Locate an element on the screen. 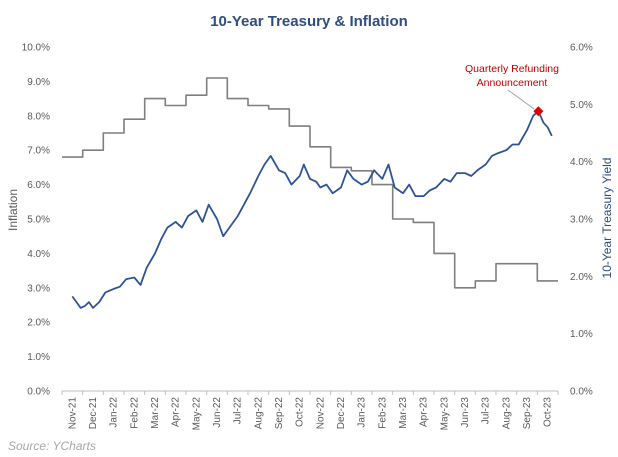 The height and width of the screenshot is (457, 618). y-right-tick-label: 5.0% is located at coordinates (581, 105).